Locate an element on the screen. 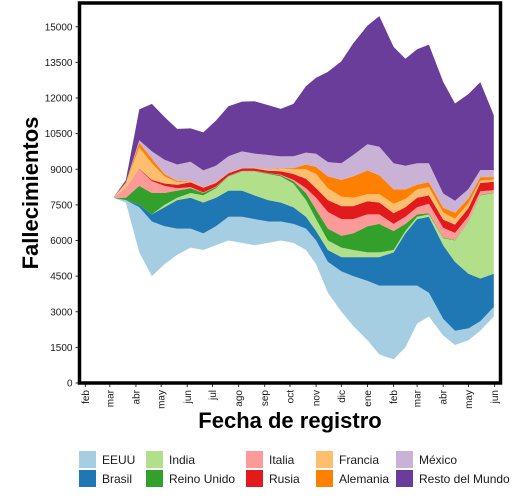 The image size is (525, 502). legend-label-italia: Italia is located at coordinates (282, 460).